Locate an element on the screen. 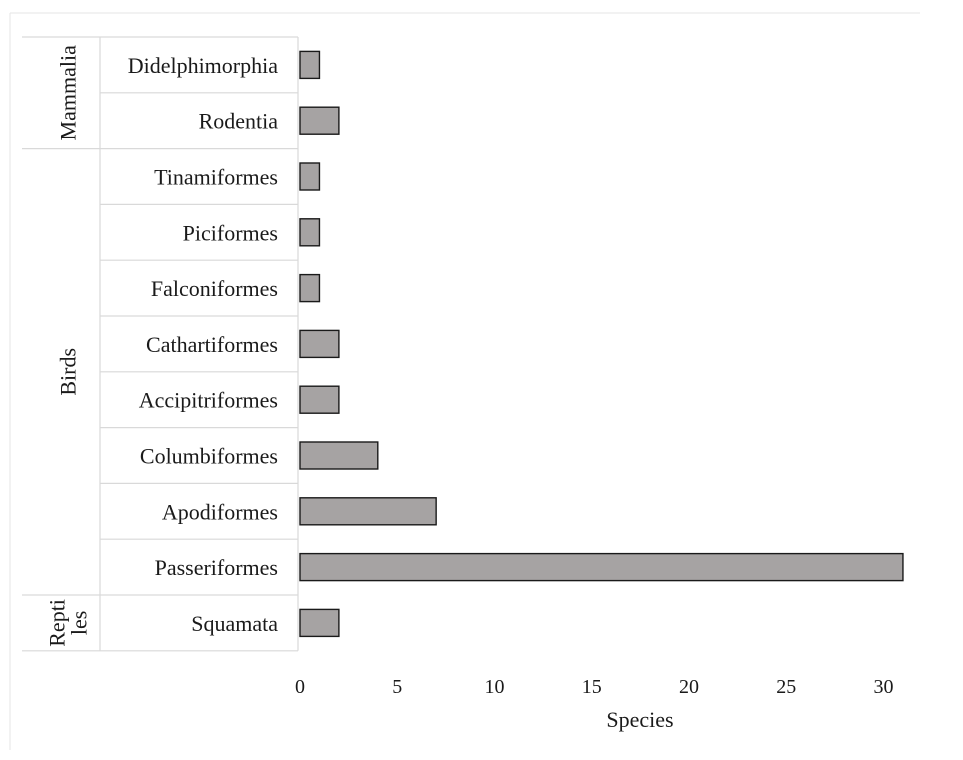 This screenshot has height=760, width=963. x-tick-labels: 0 5 10 15 20 25 30 is located at coordinates (594, 687).